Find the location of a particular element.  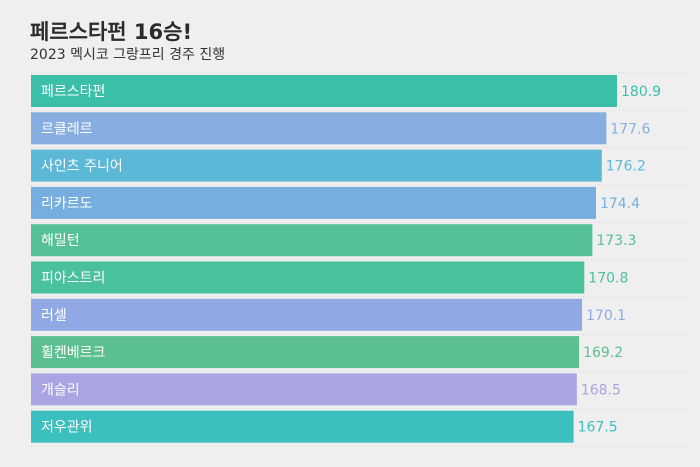

chart-title: 페르스타펀 16승! is located at coordinates (111, 32).